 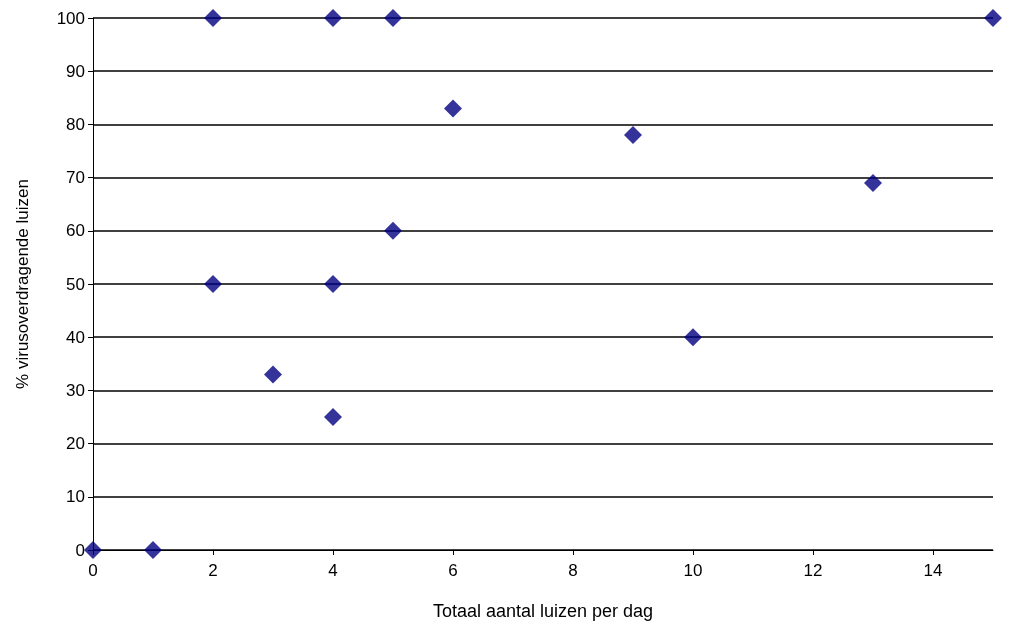 What do you see at coordinates (75, 390) in the screenshot?
I see `y-tick-label: 30` at bounding box center [75, 390].